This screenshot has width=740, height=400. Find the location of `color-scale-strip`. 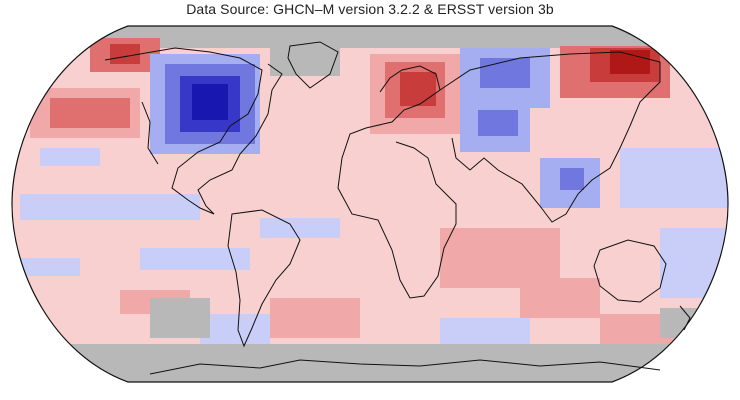

color-scale-strip is located at coordinates (370, 396).